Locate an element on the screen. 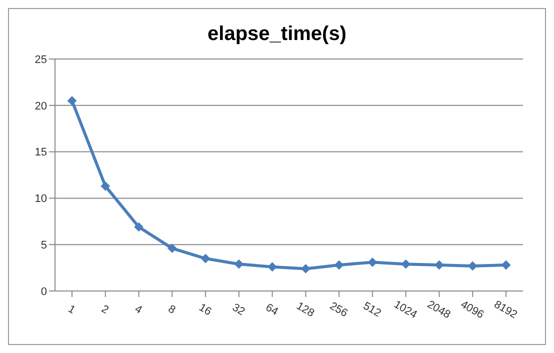  x-tick-label: 32 is located at coordinates (238, 310).